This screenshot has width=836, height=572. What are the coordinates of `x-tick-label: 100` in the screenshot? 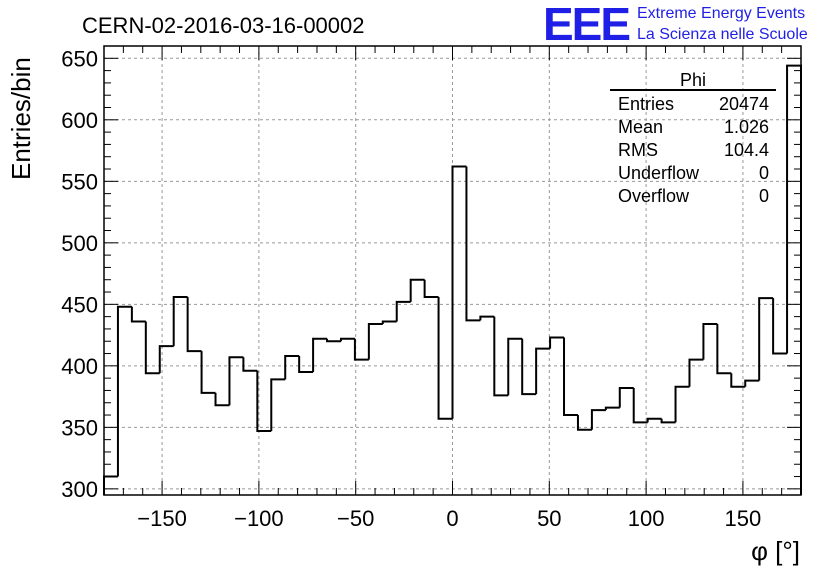 It's located at (646, 518).